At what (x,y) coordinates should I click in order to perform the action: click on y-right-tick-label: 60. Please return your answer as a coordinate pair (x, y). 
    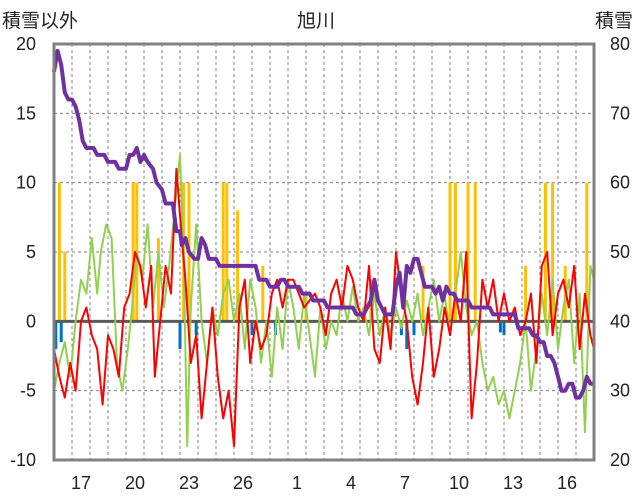
    Looking at the image, I should click on (620, 183).